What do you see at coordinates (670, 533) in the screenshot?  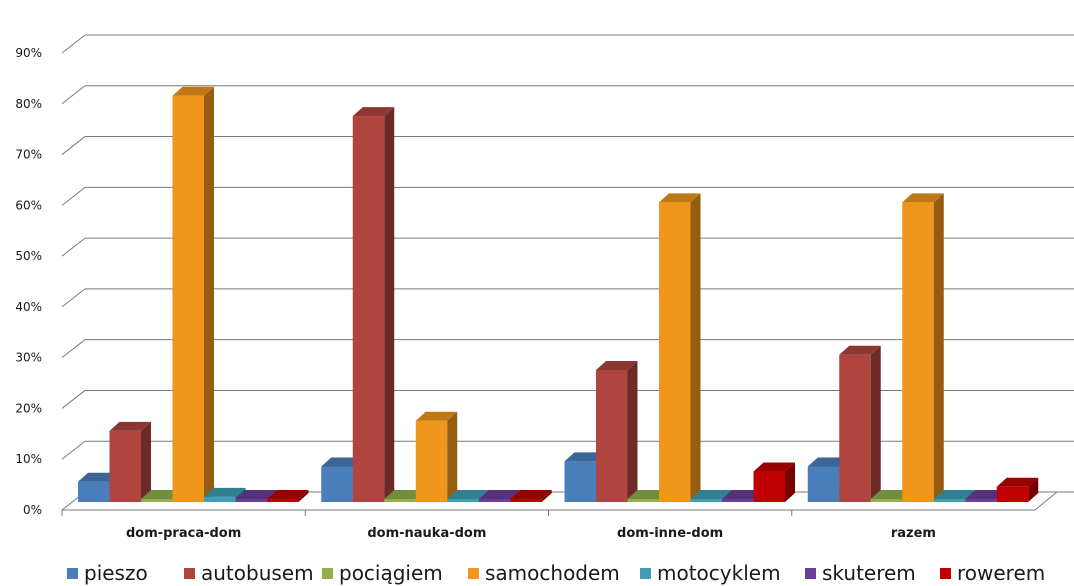 I see `x-category-label: dom-inne-dom` at bounding box center [670, 533].